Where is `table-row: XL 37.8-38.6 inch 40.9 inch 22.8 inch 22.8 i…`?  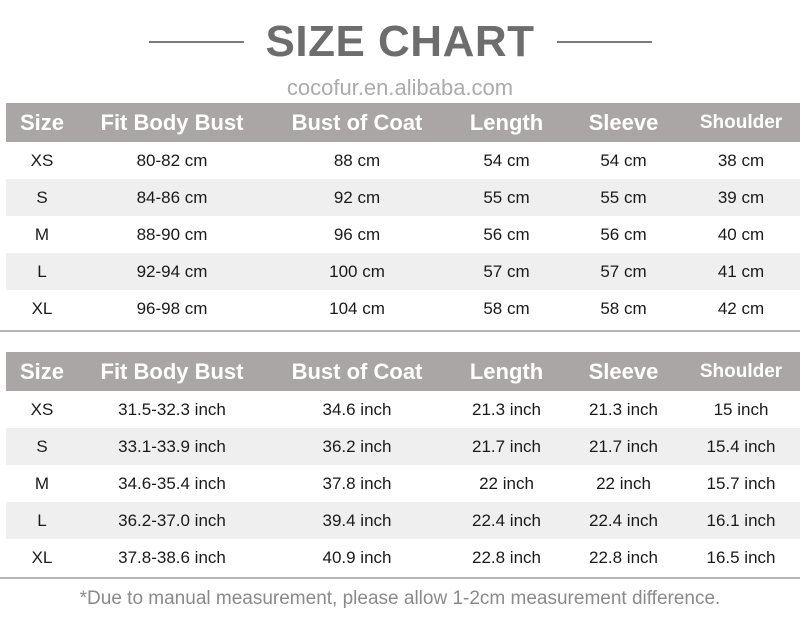 table-row: XL 37.8-38.6 inch 40.9 inch 22.8 inch 22.8 i… is located at coordinates (403, 557).